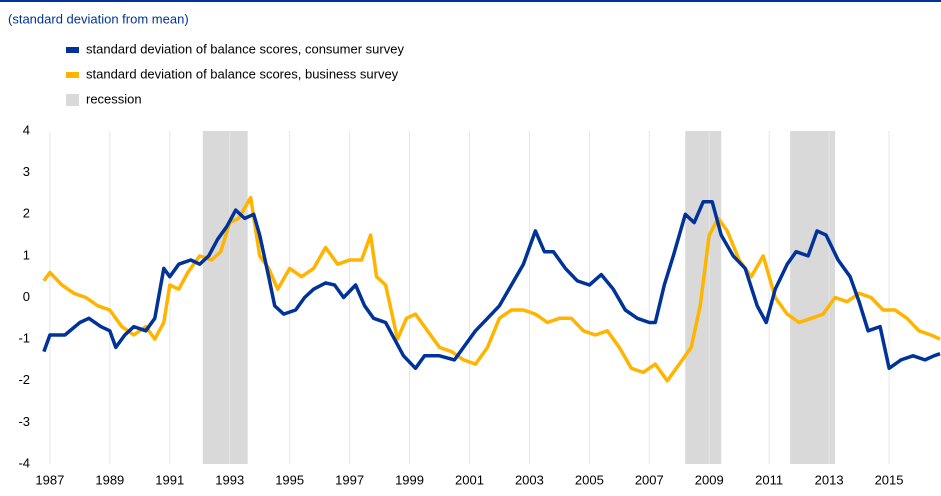 Image resolution: width=941 pixels, height=496 pixels. Describe the element at coordinates (49, 479) in the screenshot. I see `x-tick-label: 1987` at that location.